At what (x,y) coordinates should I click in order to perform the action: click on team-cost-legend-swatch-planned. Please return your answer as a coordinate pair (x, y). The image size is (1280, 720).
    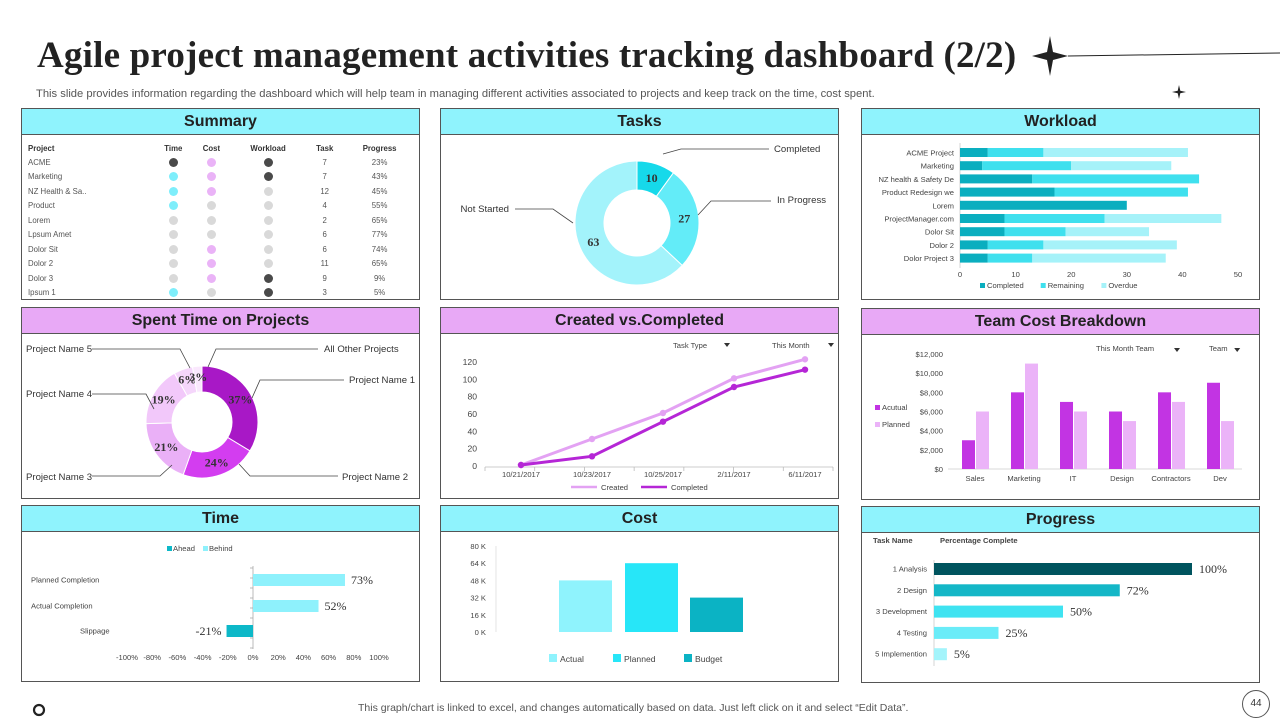
    Looking at the image, I should click on (877, 424).